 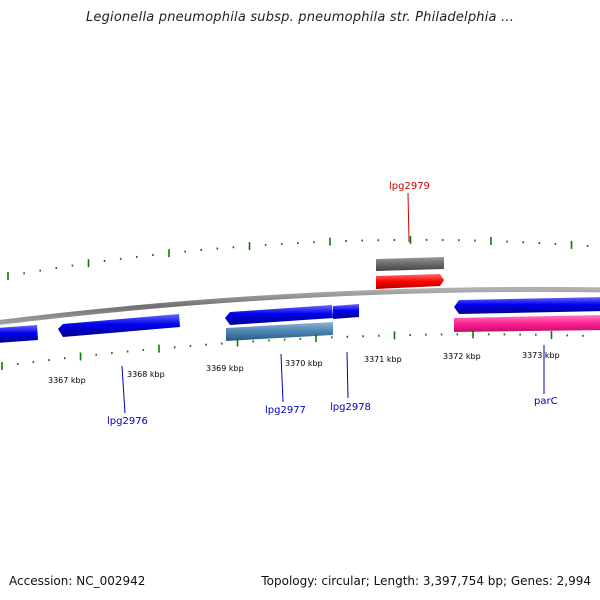 I want to click on leader-lpg2977, so click(x=282, y=378).